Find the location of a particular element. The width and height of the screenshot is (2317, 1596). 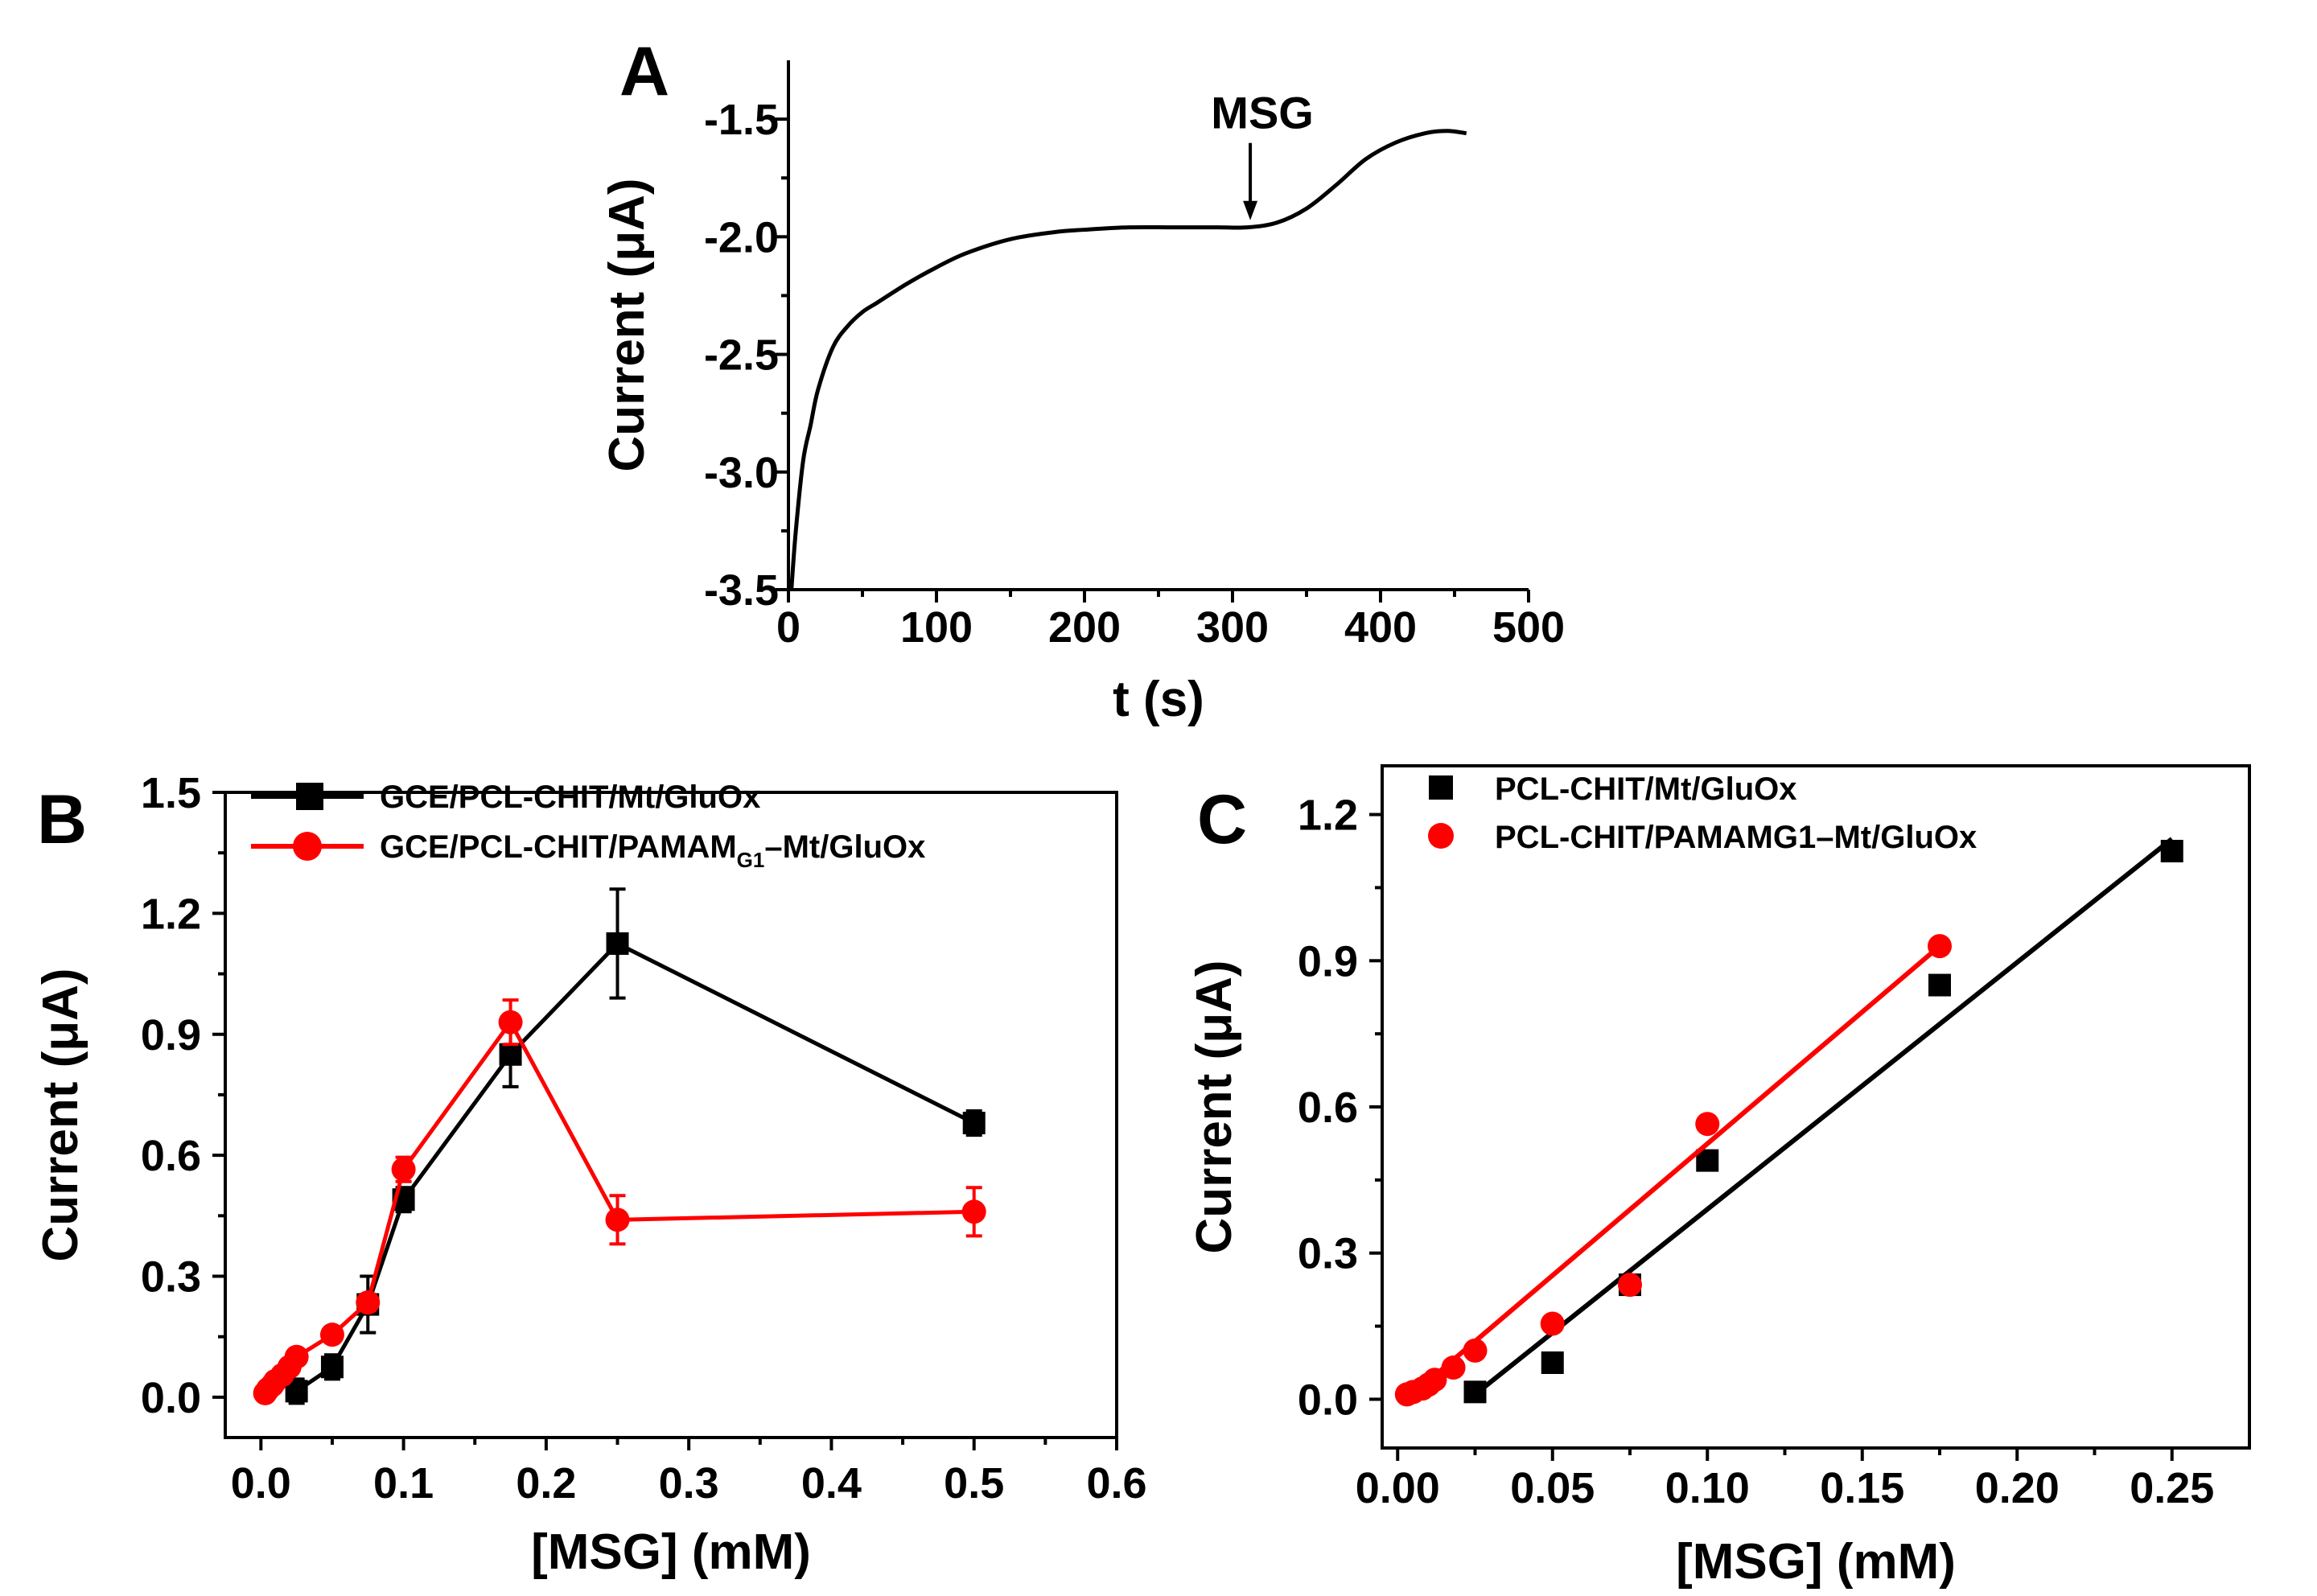

x-tick-label: 0.6 is located at coordinates (1116, 1483).